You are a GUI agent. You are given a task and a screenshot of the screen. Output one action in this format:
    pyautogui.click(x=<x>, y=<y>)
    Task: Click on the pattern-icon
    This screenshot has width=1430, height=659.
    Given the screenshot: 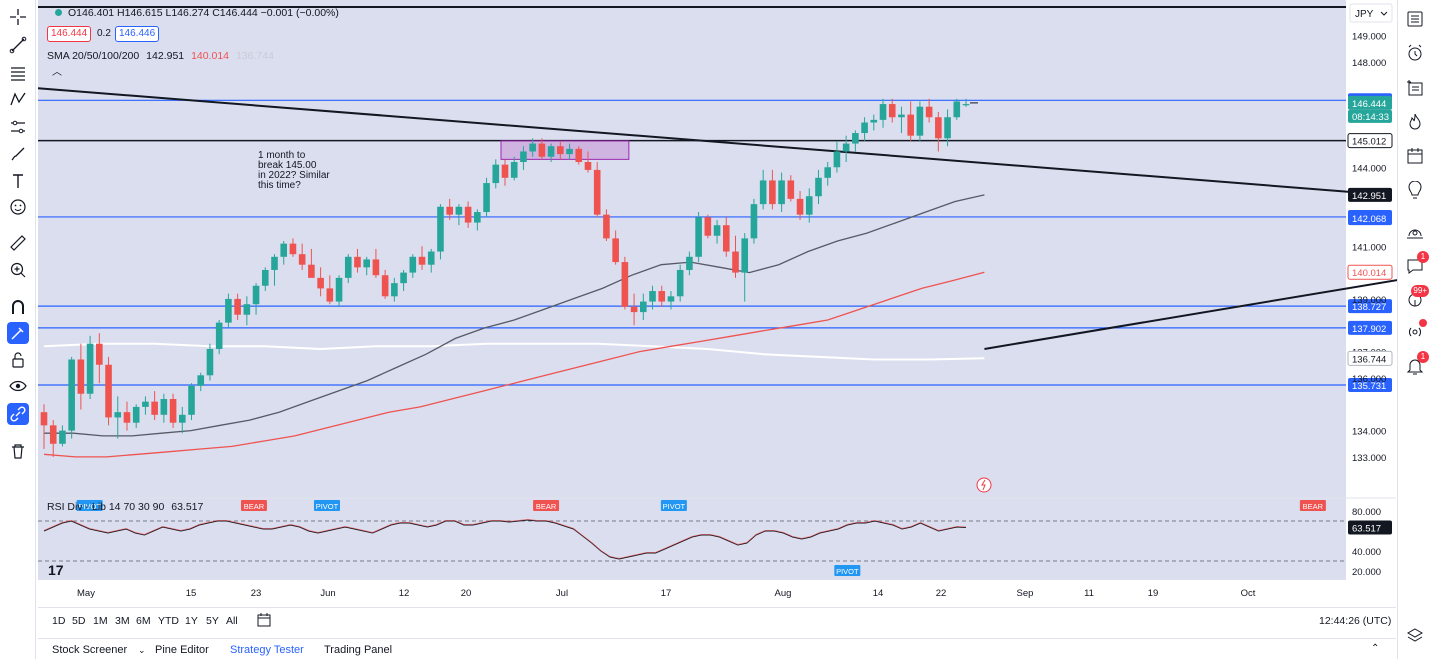 What is the action you would take?
    pyautogui.click(x=18, y=99)
    